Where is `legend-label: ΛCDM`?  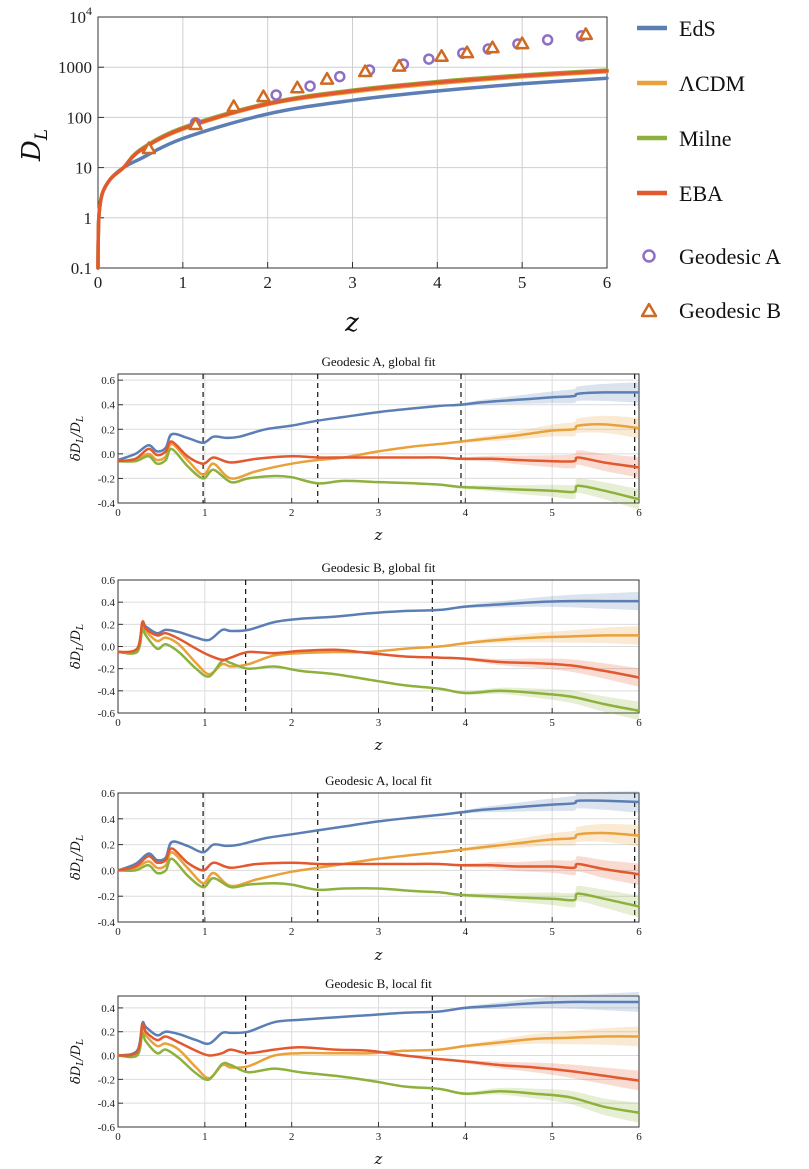
legend-label: ΛCDM is located at coordinates (712, 83).